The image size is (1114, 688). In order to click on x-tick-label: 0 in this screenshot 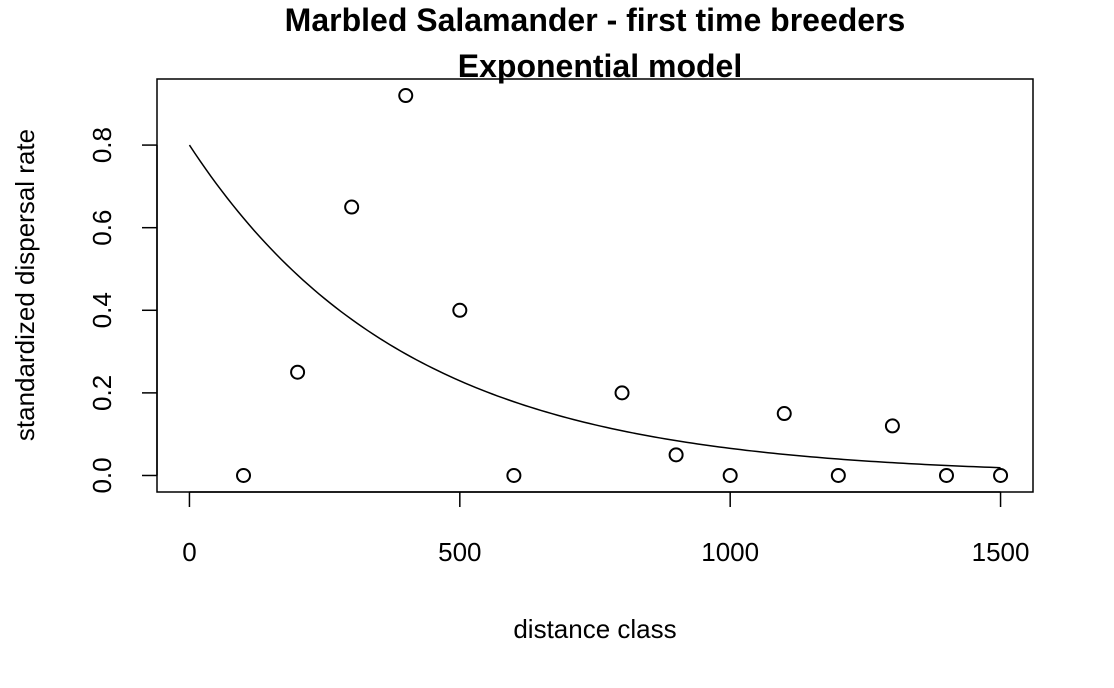, I will do `click(189, 552)`.